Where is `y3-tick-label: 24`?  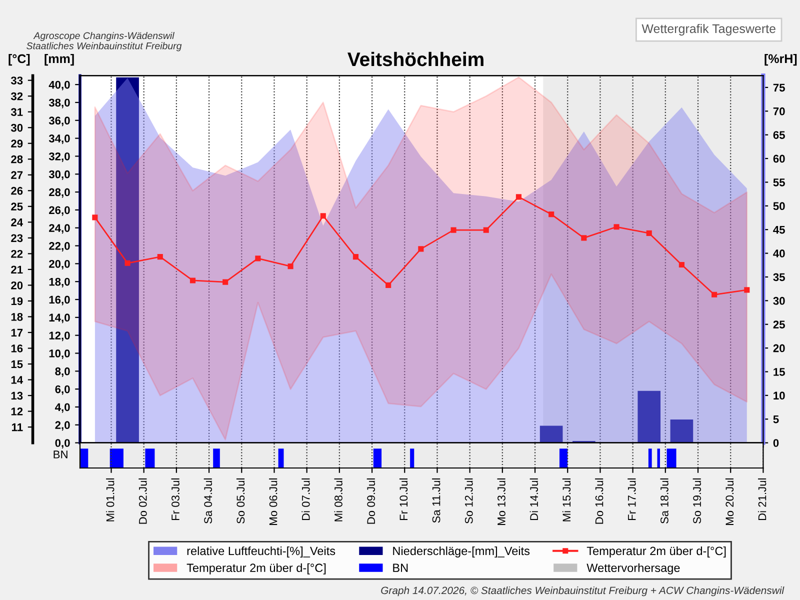 y3-tick-label: 24 is located at coordinates (17, 222).